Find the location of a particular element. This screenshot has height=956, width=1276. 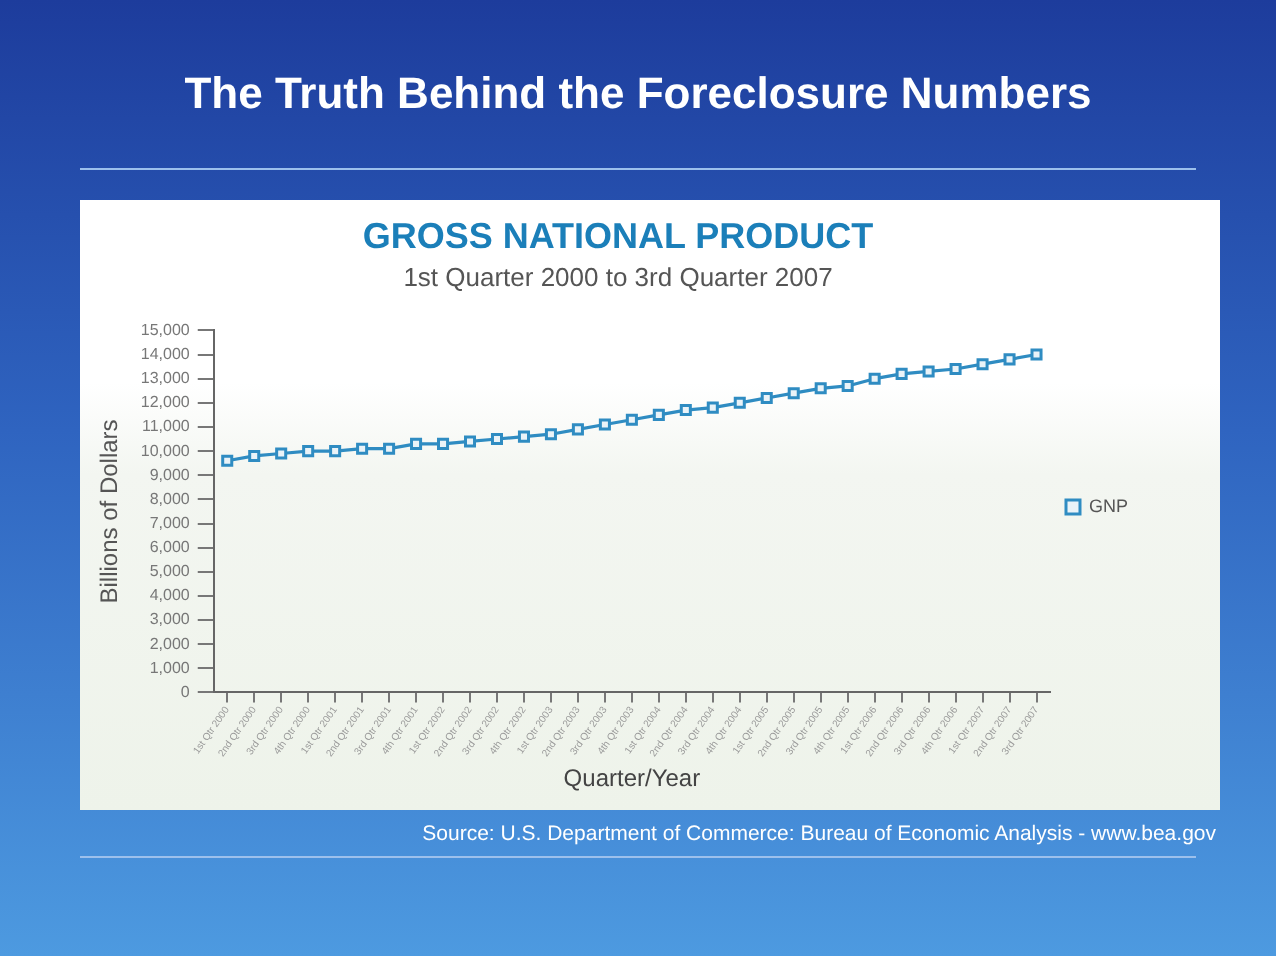

y-tick-label: 10,000 is located at coordinates (165, 450).